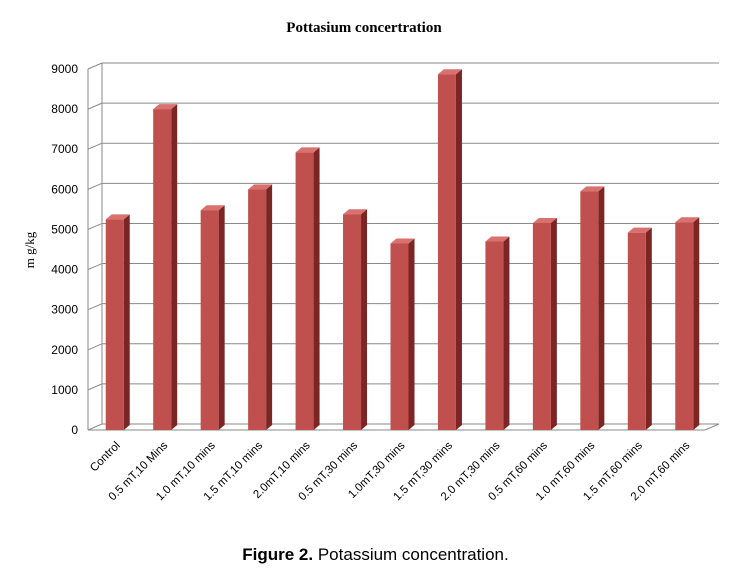 The height and width of the screenshot is (587, 751). What do you see at coordinates (413, 554) in the screenshot?
I see `figure-caption-text: Potassium concentration.` at bounding box center [413, 554].